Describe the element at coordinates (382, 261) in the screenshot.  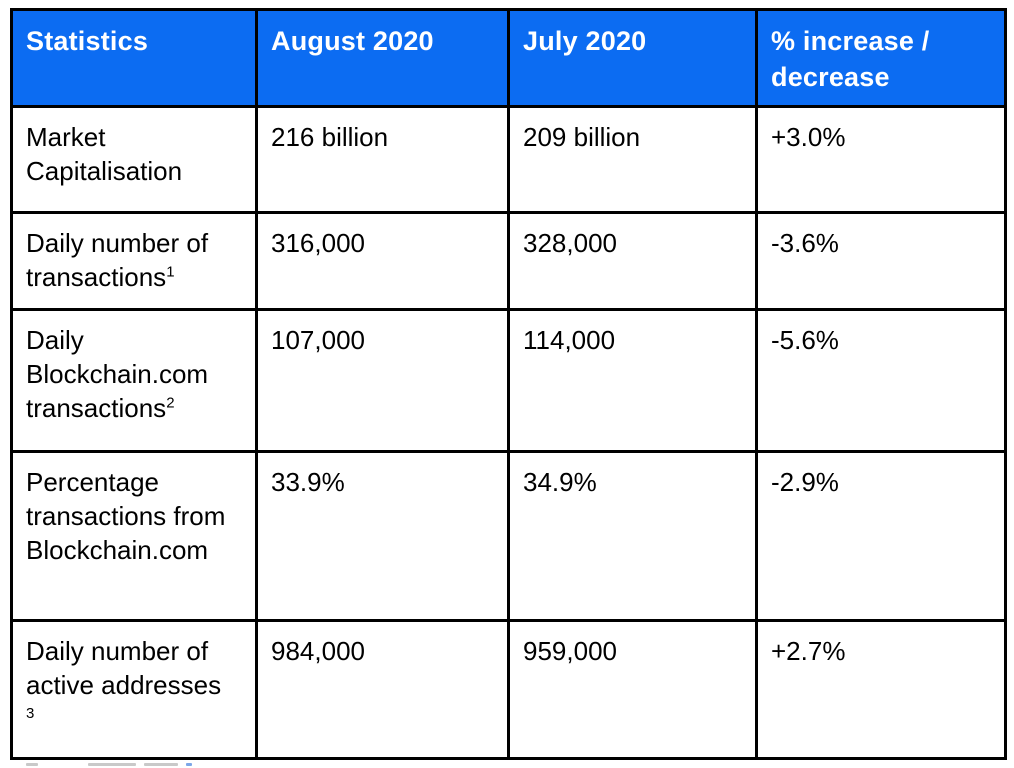
I see `august-value-cell: 316,000` at that location.